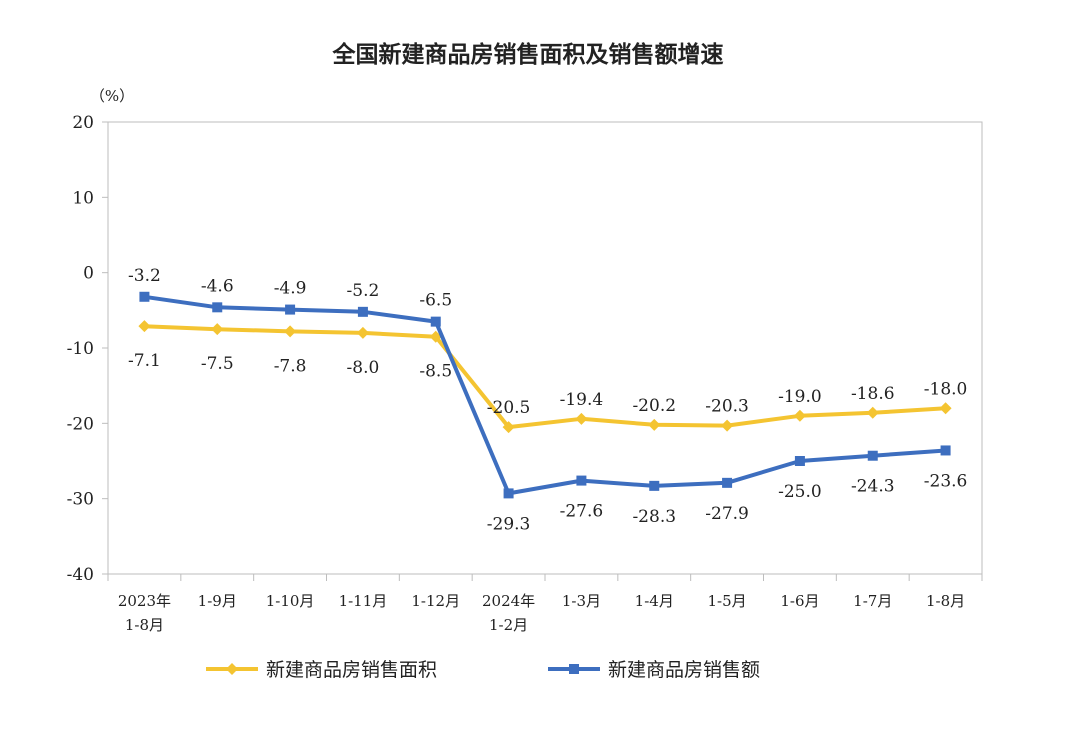 The height and width of the screenshot is (746, 1072). I want to click on data-label: -8.0, so click(363, 368).